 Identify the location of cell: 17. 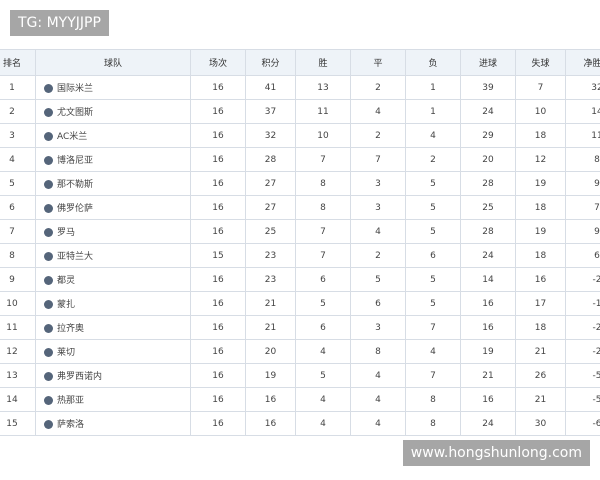
(540, 303).